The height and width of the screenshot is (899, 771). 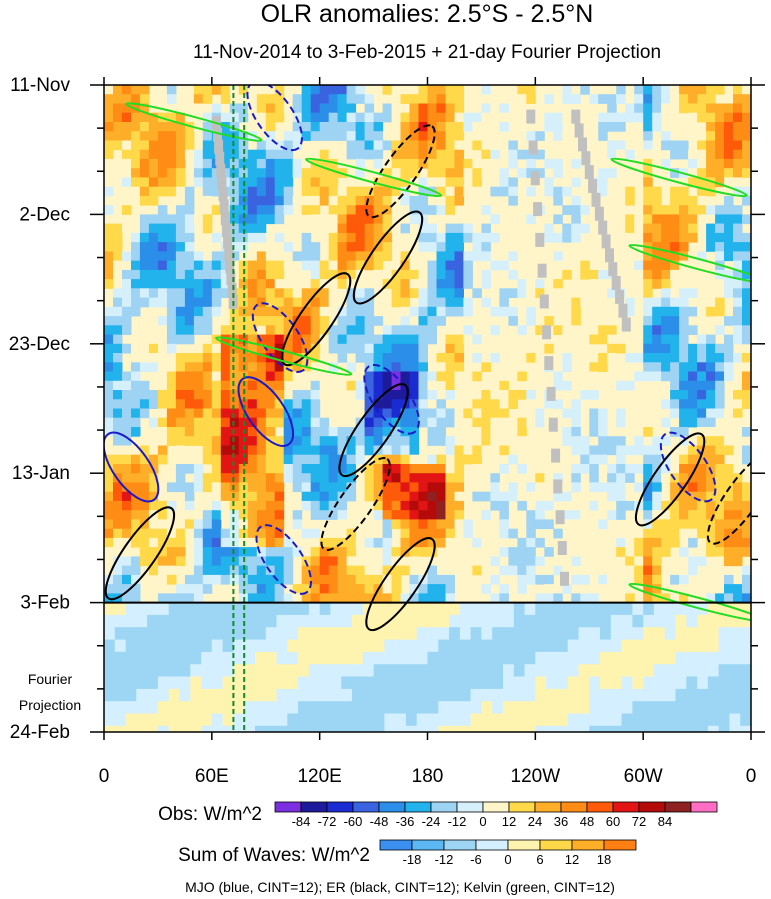 What do you see at coordinates (428, 776) in the screenshot?
I see `x-tick-label: 180` at bounding box center [428, 776].